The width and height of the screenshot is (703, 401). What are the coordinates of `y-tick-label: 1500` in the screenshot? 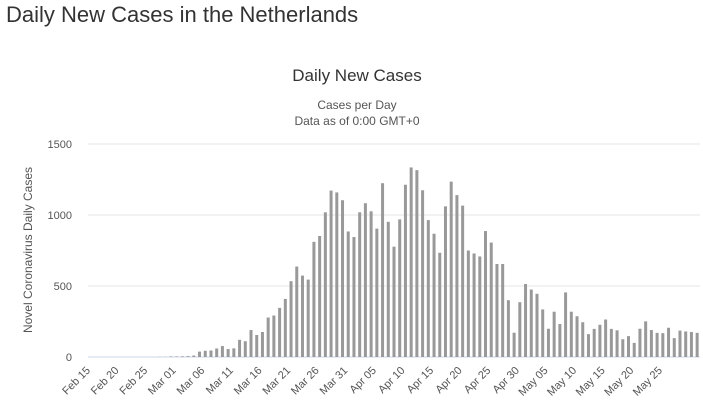 It's located at (60, 145).